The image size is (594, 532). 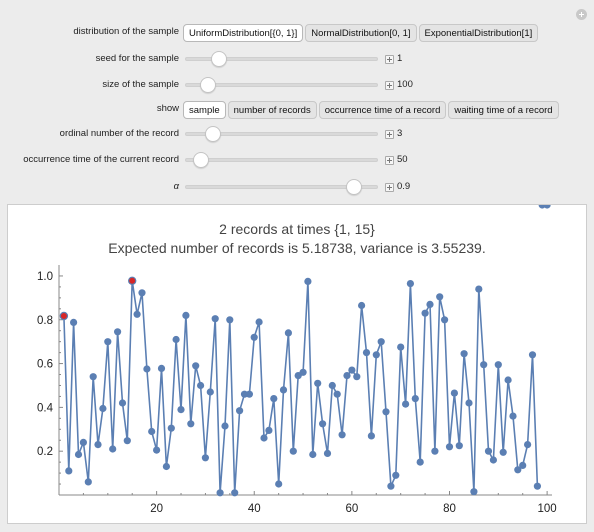 What do you see at coordinates (389, 85) in the screenshot?
I see `size-expand-icon` at bounding box center [389, 85].